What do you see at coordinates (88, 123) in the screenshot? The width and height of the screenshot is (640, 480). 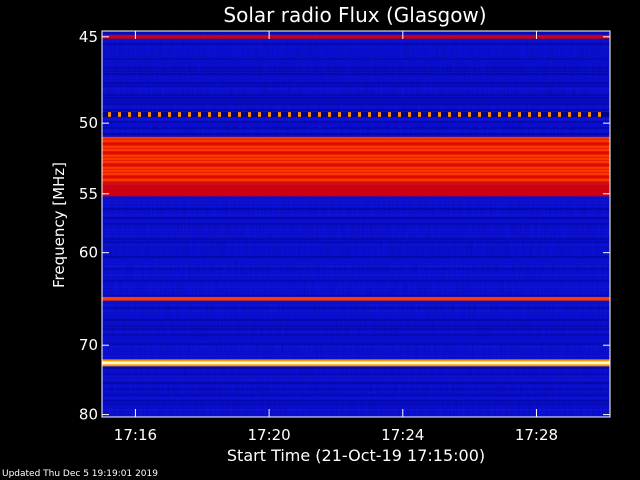 I see `y-tick-label: 50` at bounding box center [88, 123].